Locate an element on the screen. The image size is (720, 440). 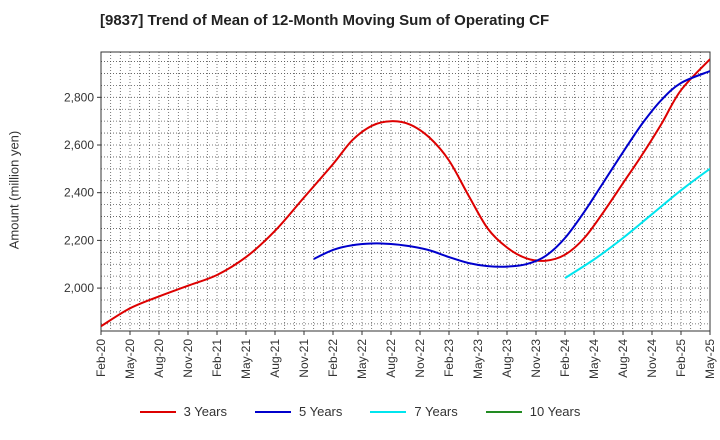
x-tick-label: May-20 is located at coordinates (130, 359).